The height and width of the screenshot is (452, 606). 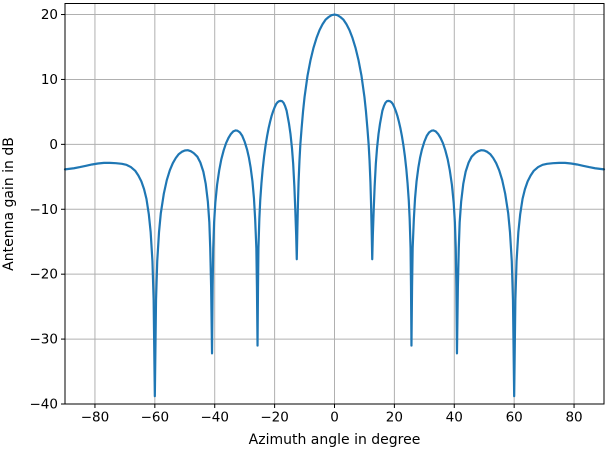 What do you see at coordinates (95, 418) in the screenshot?
I see `x-tick-label: −80` at bounding box center [95, 418].